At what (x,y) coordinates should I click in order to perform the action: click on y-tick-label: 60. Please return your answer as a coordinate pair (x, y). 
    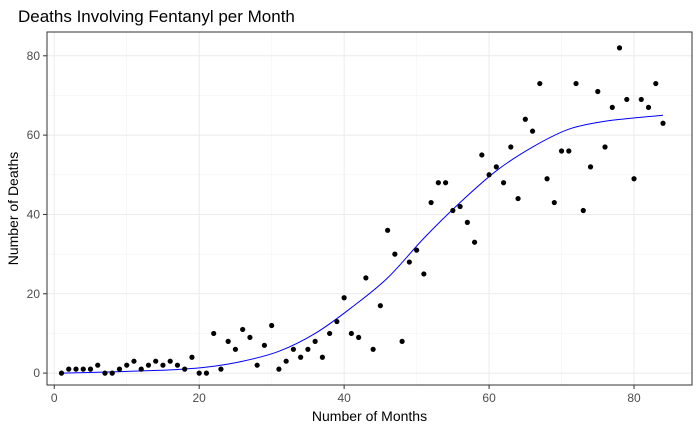
    Looking at the image, I should click on (34, 135).